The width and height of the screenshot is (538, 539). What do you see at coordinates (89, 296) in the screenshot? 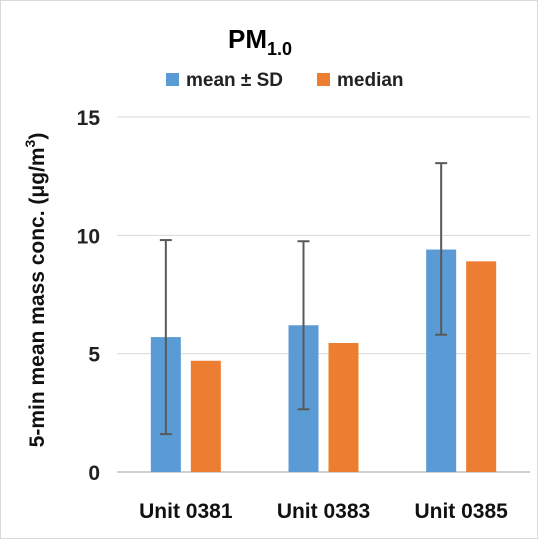
I see `y-axis-ticks: 0 5 10 15` at bounding box center [89, 296].